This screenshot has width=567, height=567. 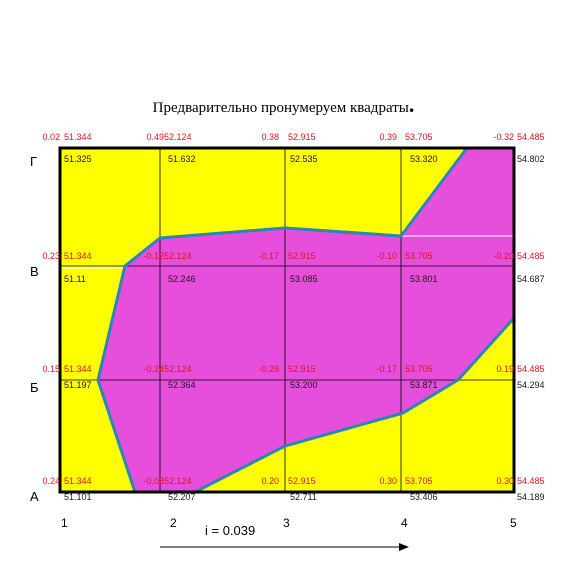 I want to click on natural-mark-a-1: 51.101, so click(x=78, y=497).